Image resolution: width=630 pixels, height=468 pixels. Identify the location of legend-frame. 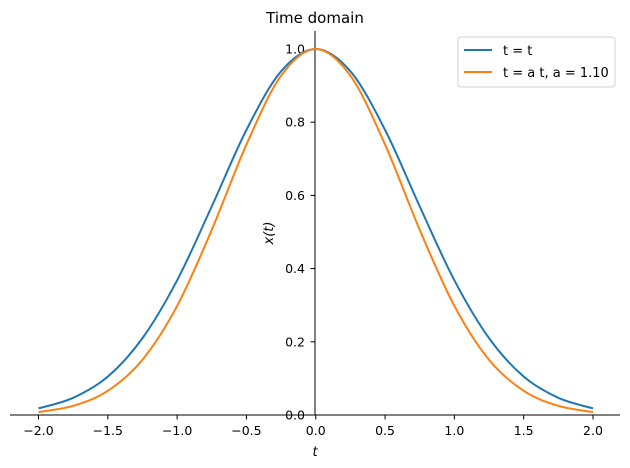
(536, 62).